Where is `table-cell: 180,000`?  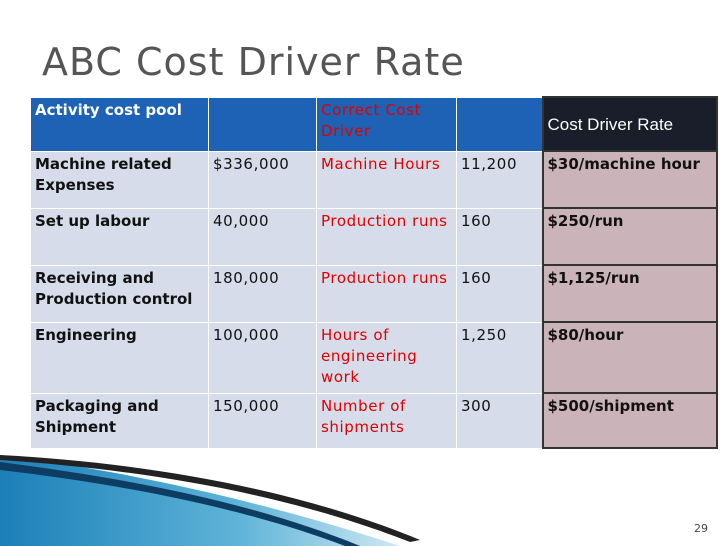
table-cell: 180,000 is located at coordinates (262, 293).